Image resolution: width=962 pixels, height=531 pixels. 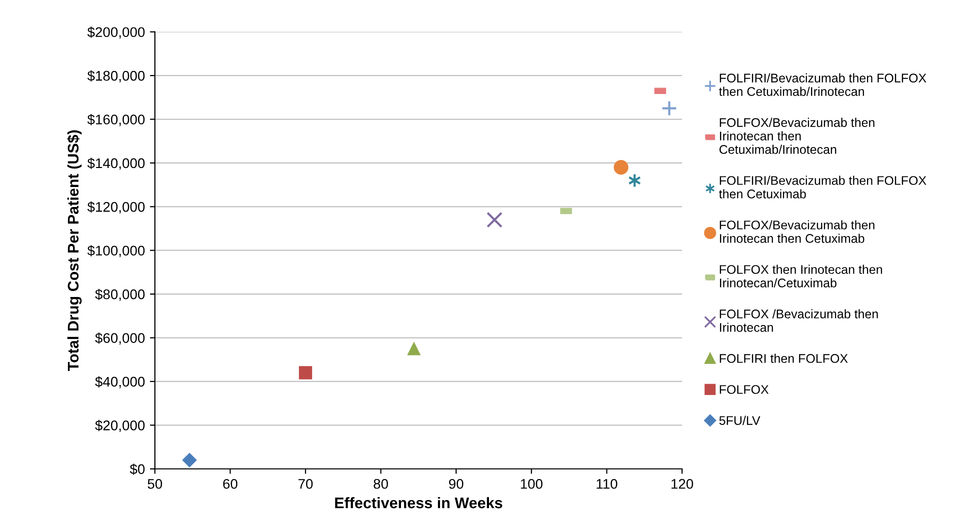 I want to click on x-tick-label: 70, so click(x=305, y=483).